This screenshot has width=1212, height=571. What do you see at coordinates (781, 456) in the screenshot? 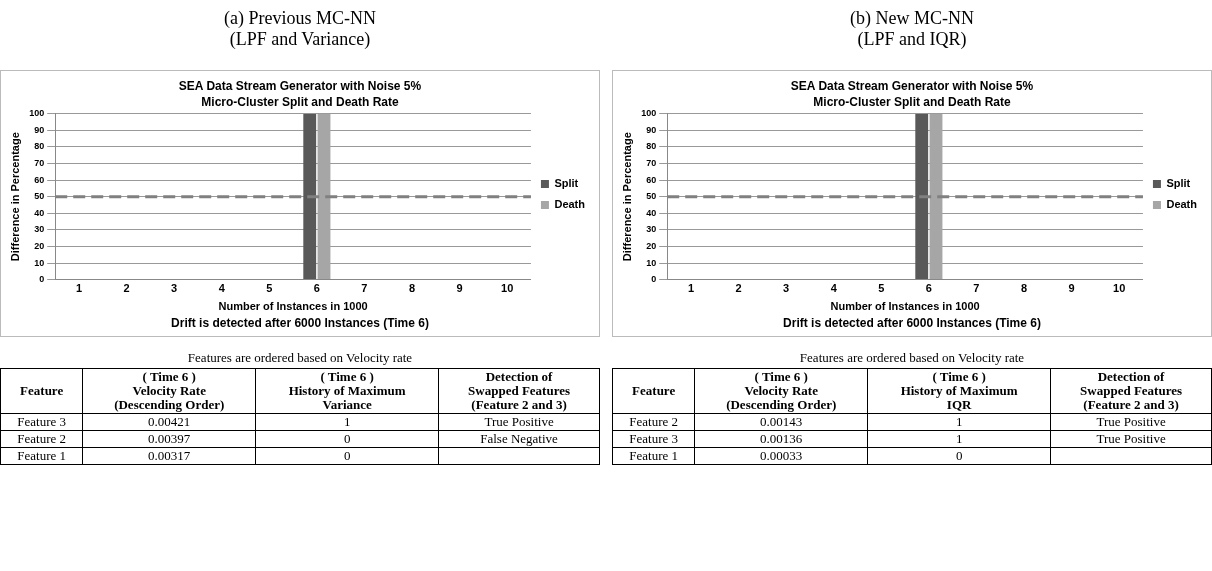
I see `text: 0.00033` at bounding box center [781, 456].